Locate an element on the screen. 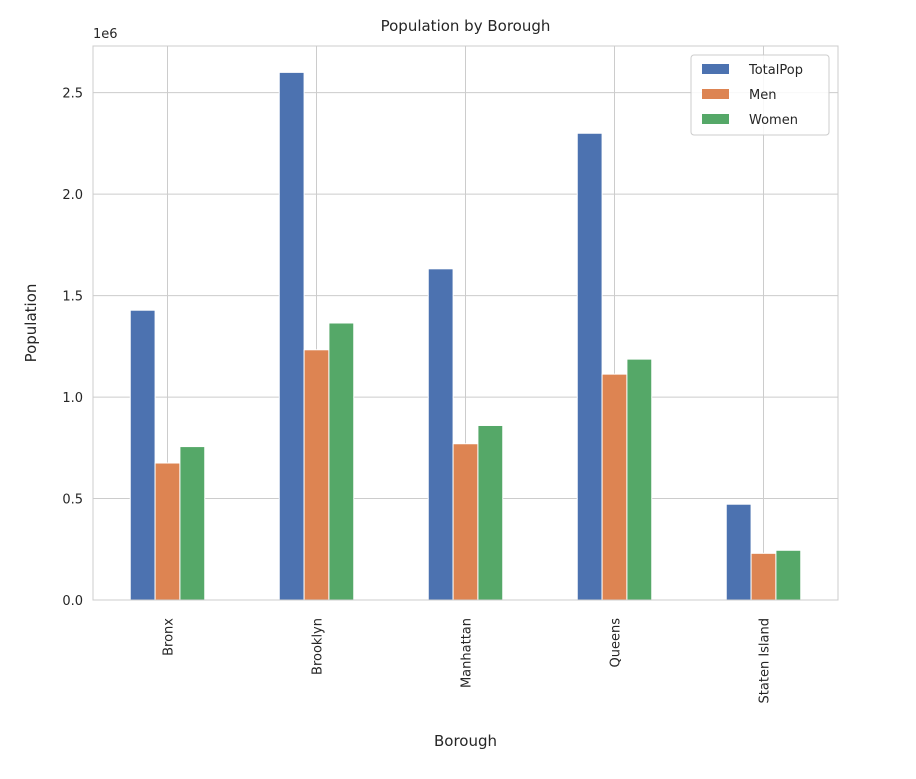  y-ticks: 0.0 0.5 1.0 1.5 2.0 2.5 is located at coordinates (72, 348).